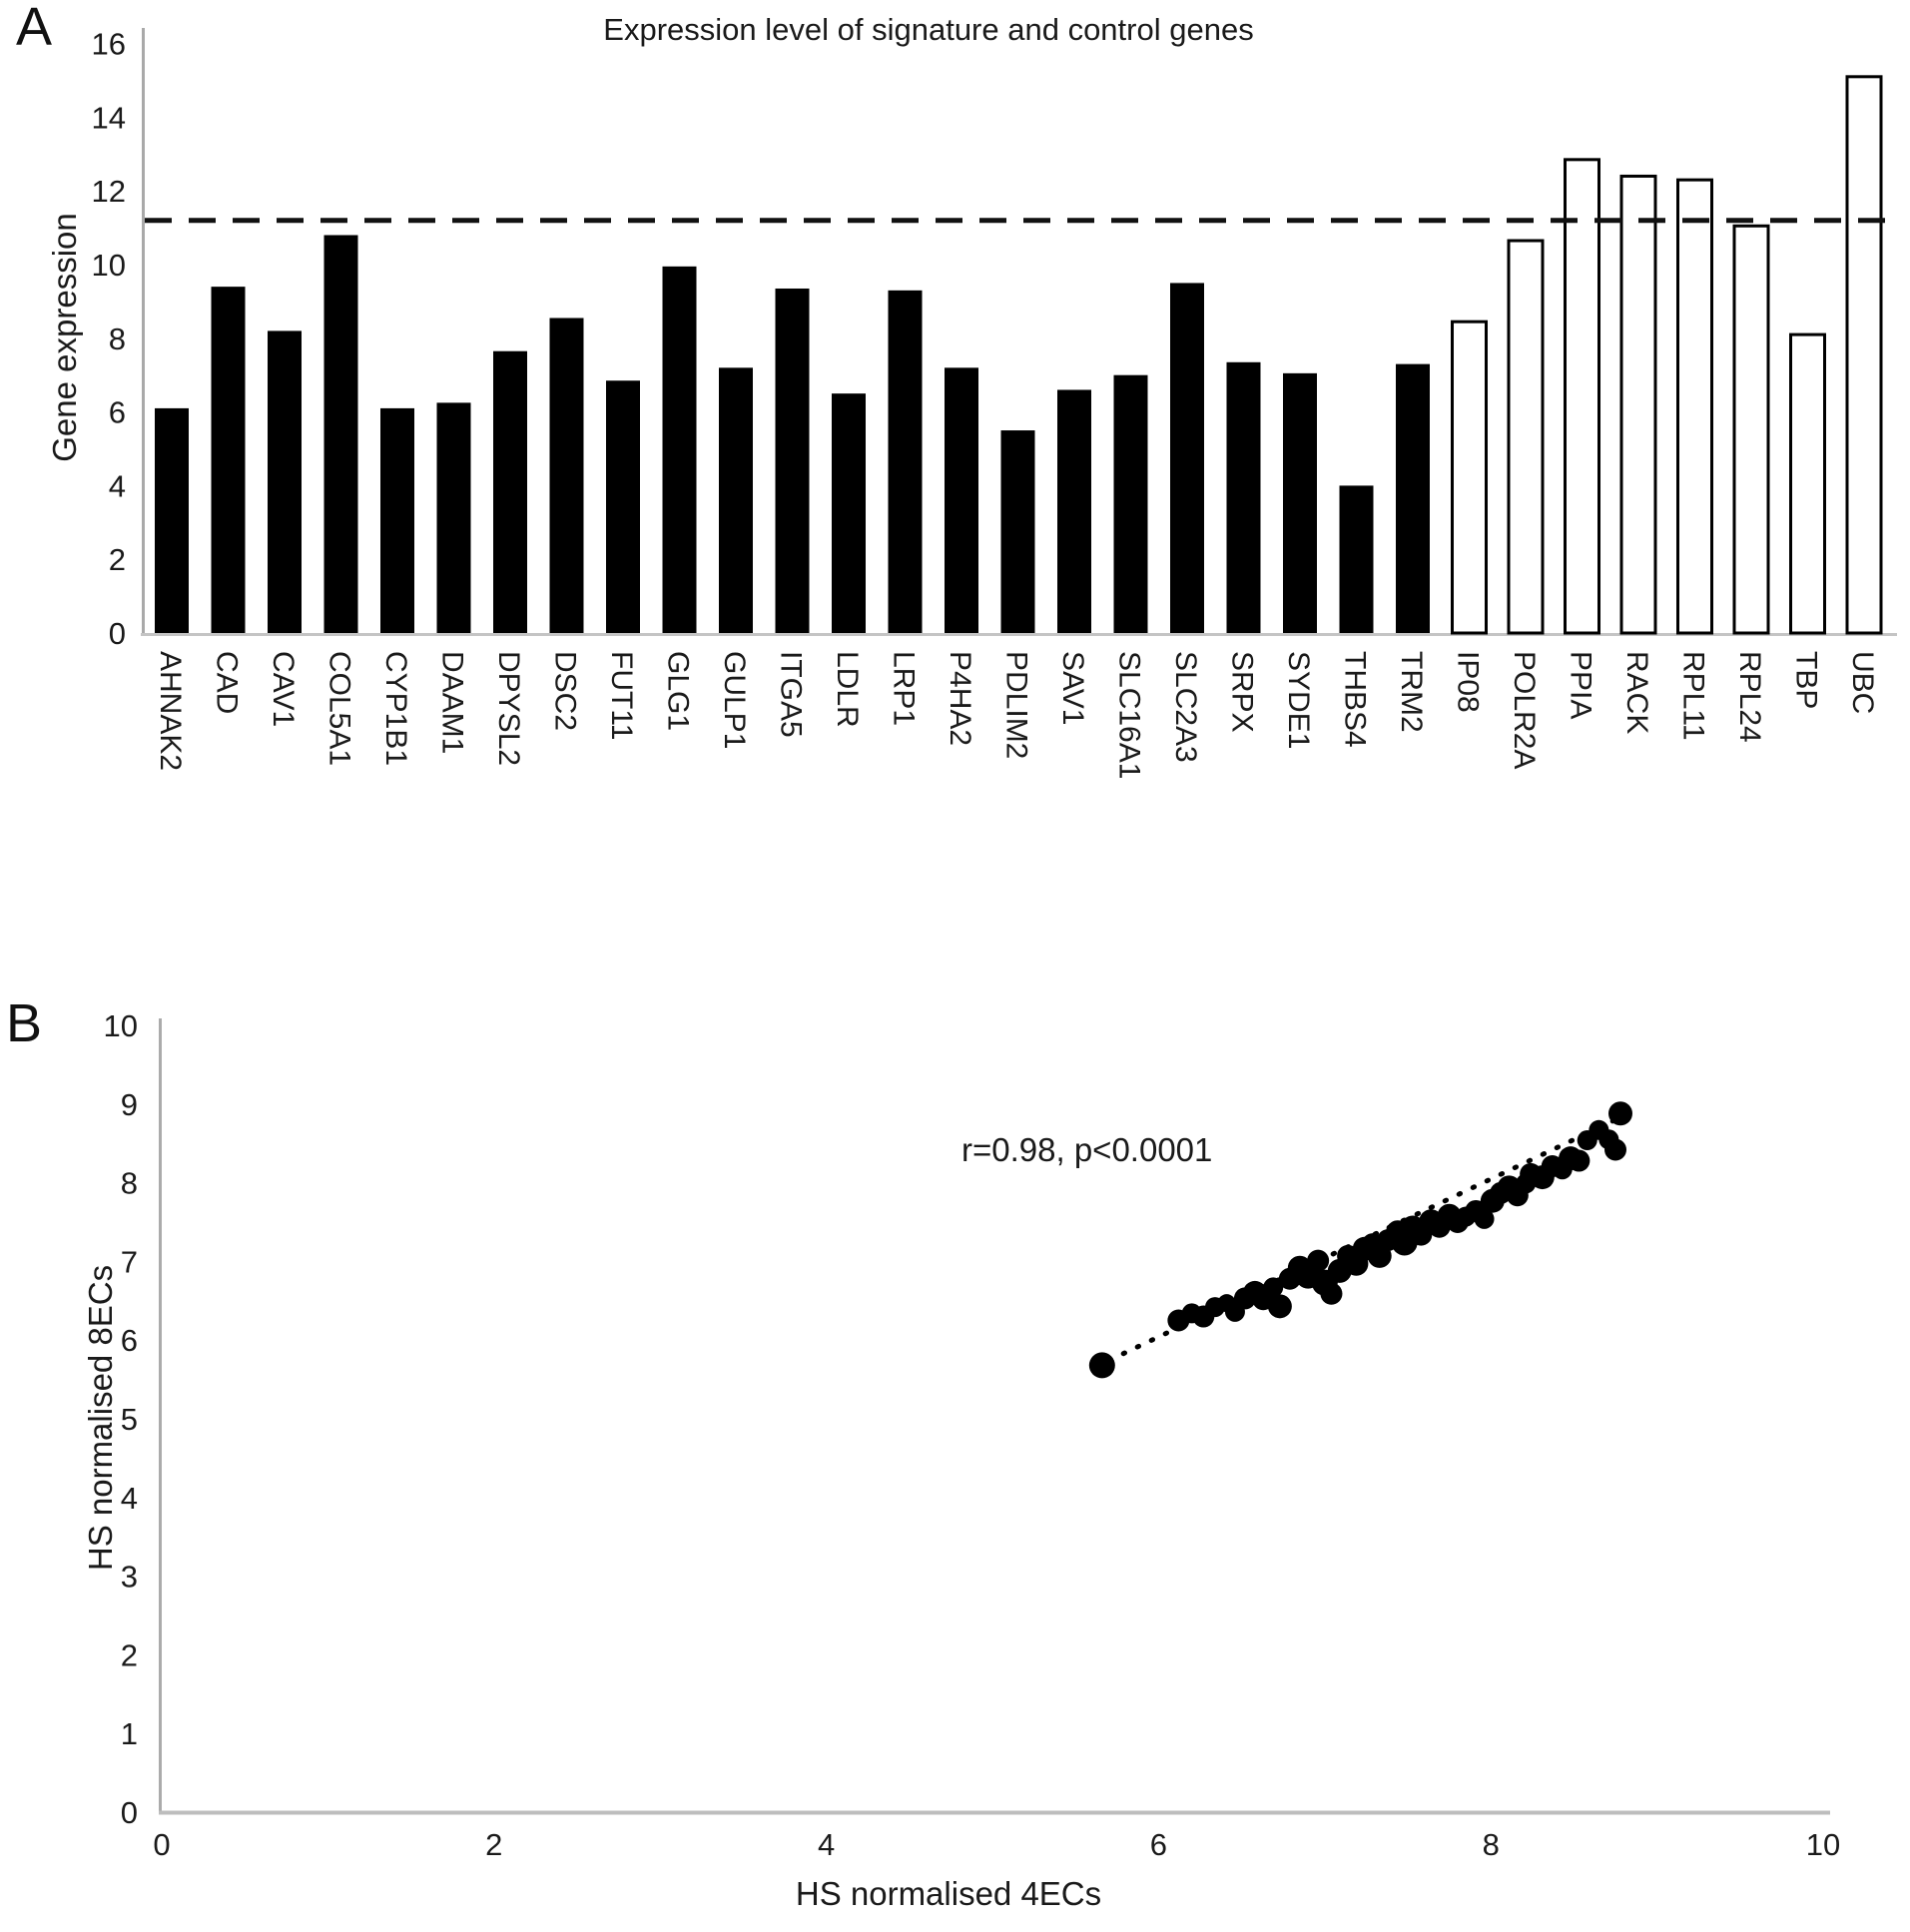  Describe the element at coordinates (510, 491) in the screenshot. I see `bar-DPYSL2` at that location.